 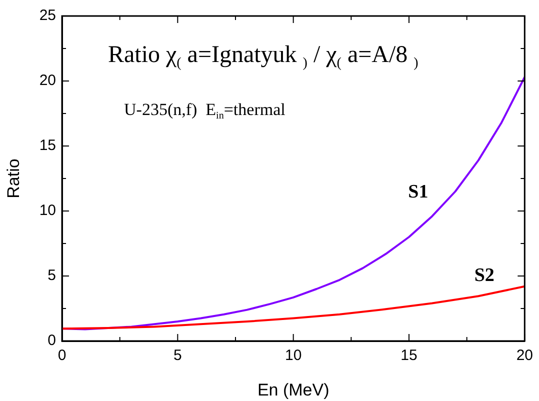 What do you see at coordinates (52, 275) in the screenshot?
I see `y-tick-label: 5` at bounding box center [52, 275].